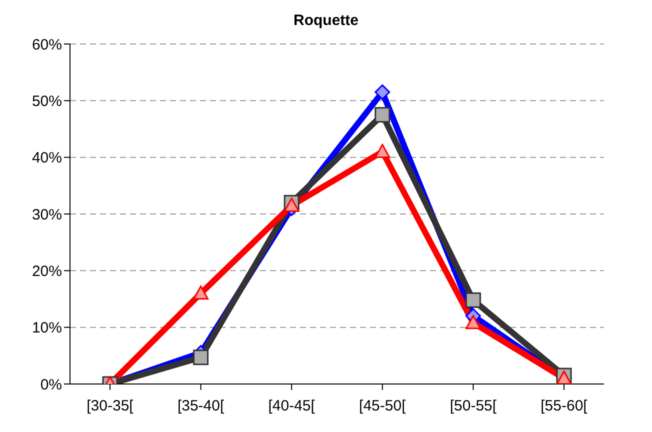  What do you see at coordinates (47, 215) in the screenshot?
I see `y-tick-label: 30%` at bounding box center [47, 215].